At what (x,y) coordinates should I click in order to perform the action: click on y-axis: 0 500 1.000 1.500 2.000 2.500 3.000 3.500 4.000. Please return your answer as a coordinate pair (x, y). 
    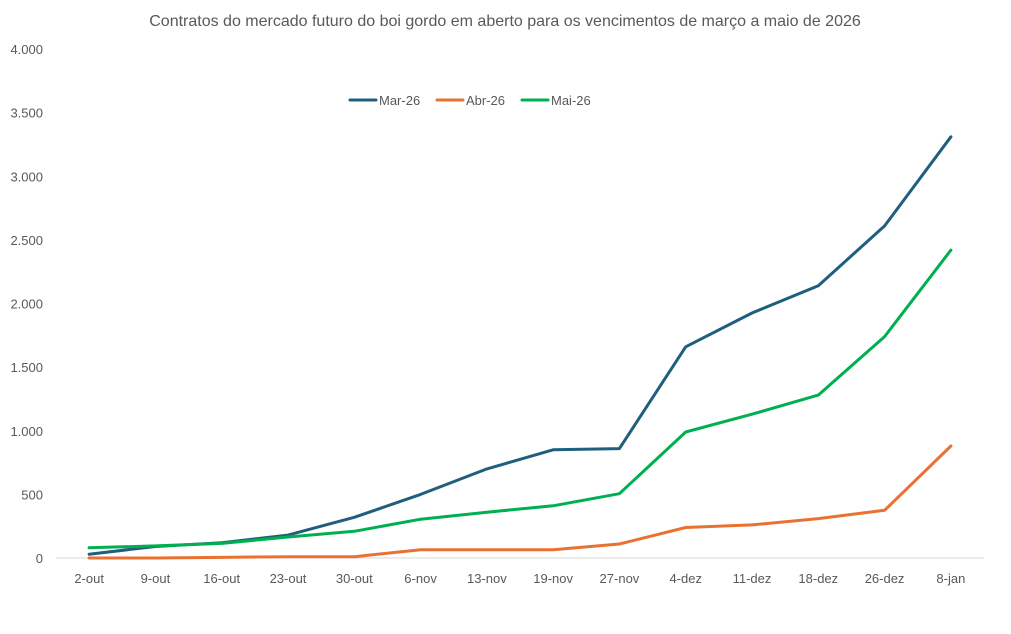
    Looking at the image, I should click on (26, 304).